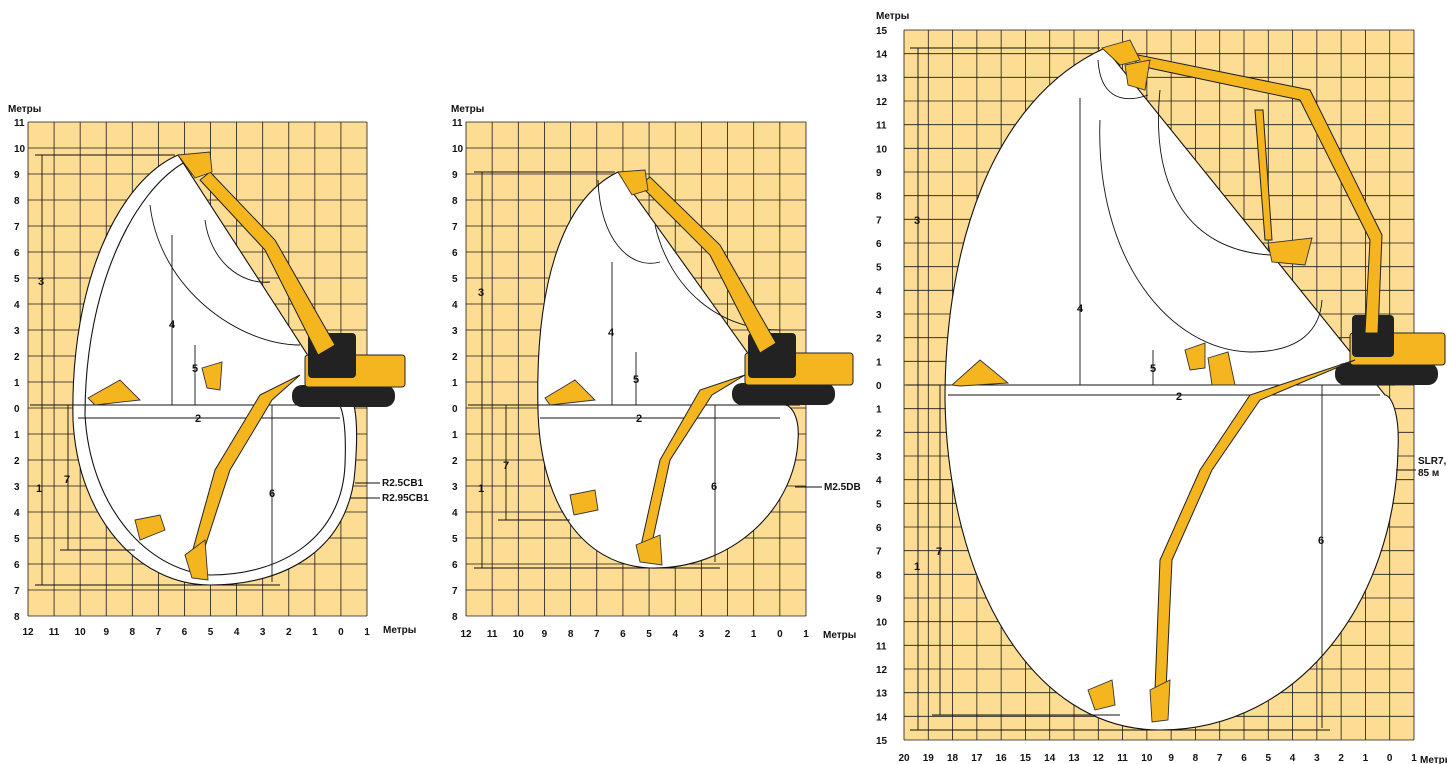 The width and height of the screenshot is (1447, 764). Describe the element at coordinates (842, 487) in the screenshot. I see `range-label: M2.5DB` at that location.